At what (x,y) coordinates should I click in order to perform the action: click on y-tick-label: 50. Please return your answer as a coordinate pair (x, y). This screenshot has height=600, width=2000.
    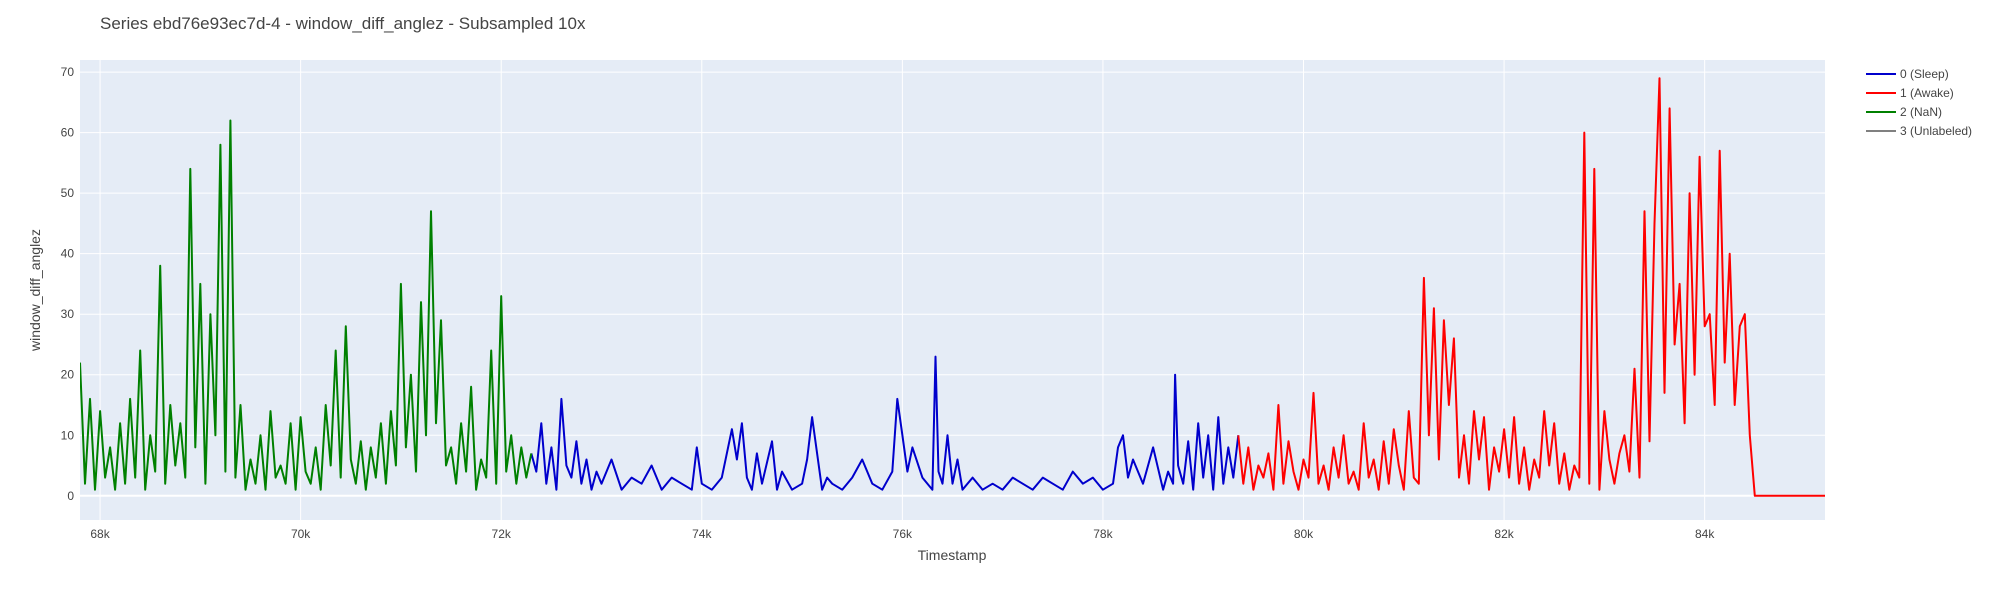
    Looking at the image, I should click on (68, 193).